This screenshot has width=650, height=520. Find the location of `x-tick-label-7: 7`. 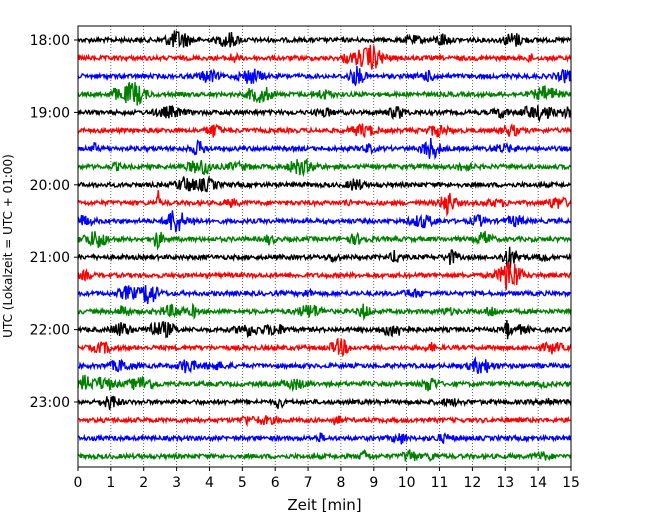

x-tick-label-7: 7 is located at coordinates (308, 483).